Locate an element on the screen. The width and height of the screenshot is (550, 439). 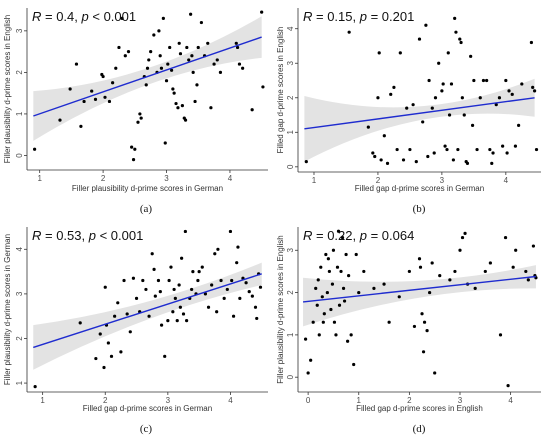
x-tick-label: 2 is located at coordinates (409, 400).